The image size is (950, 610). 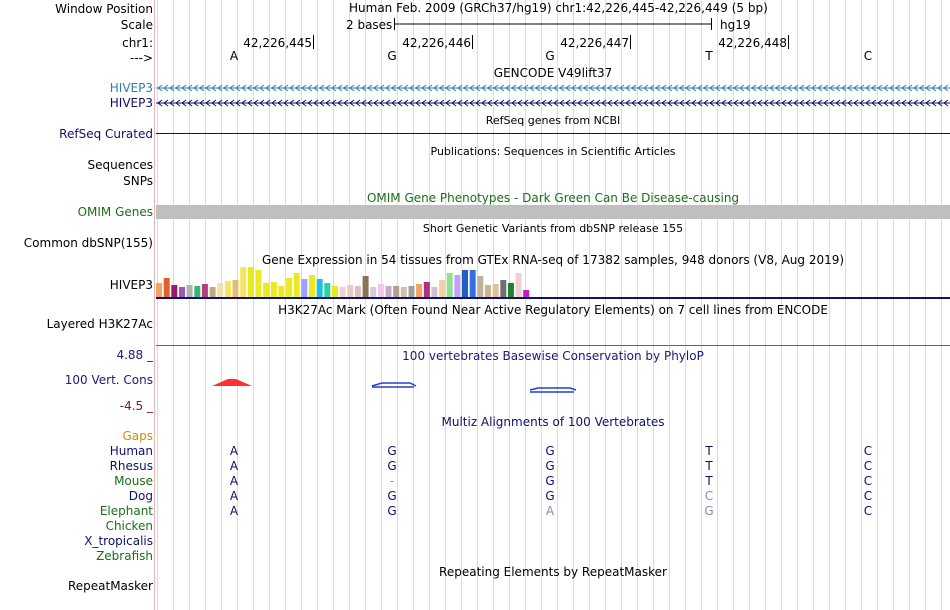 What do you see at coordinates (129, 526) in the screenshot?
I see `species-label: Chicken` at bounding box center [129, 526].